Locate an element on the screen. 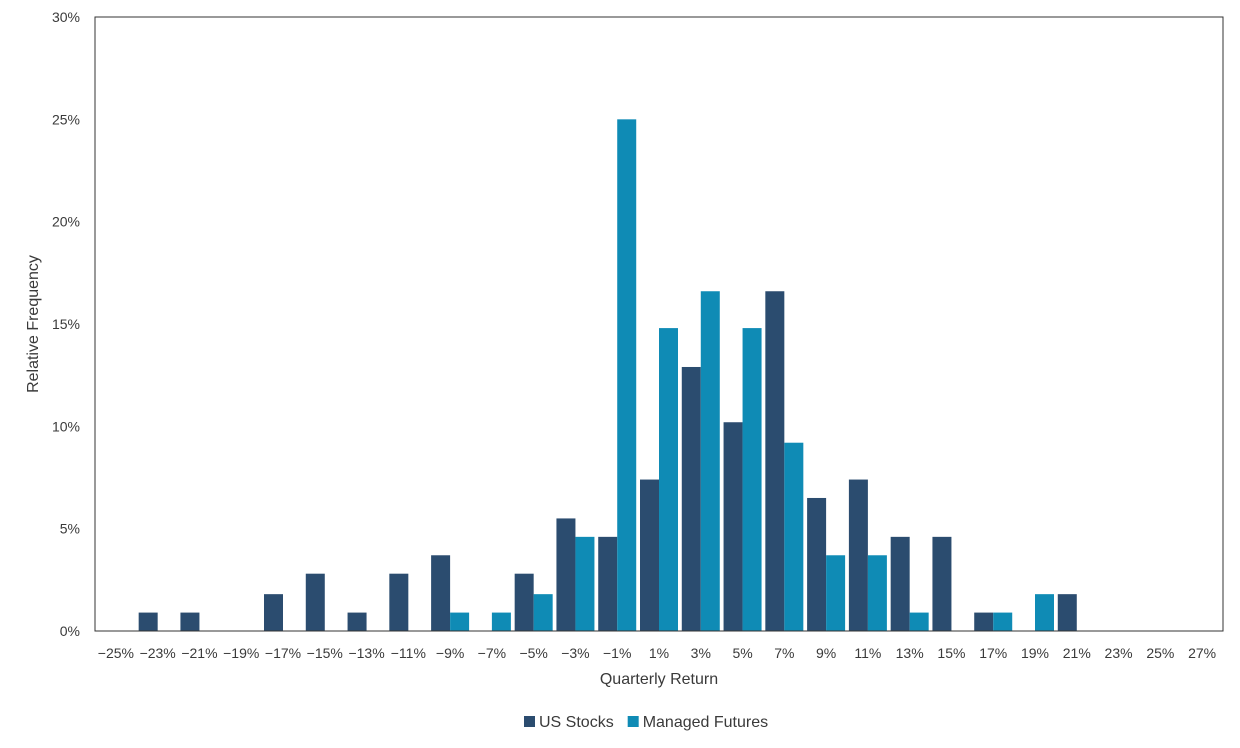 Image resolution: width=1240 pixels, height=748 pixels. y-axis-title: Relative Frequency is located at coordinates (33, 324).